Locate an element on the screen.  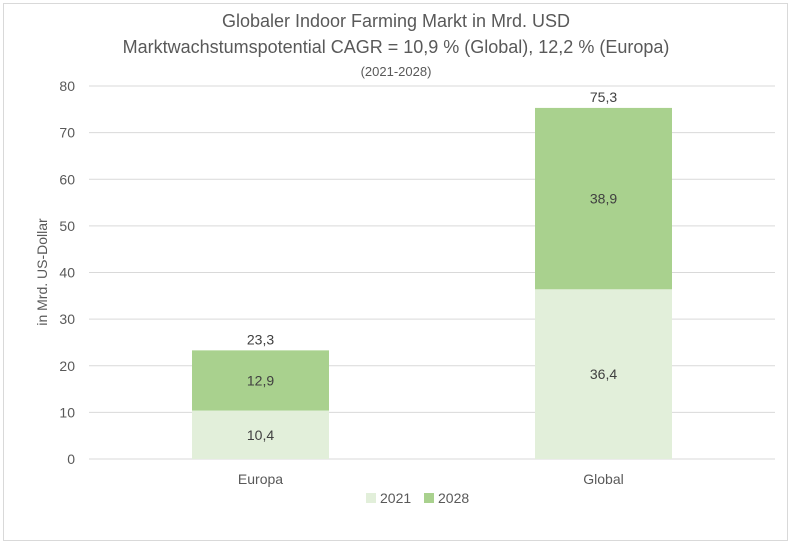
x-tick-label: Global is located at coordinates (603, 479).